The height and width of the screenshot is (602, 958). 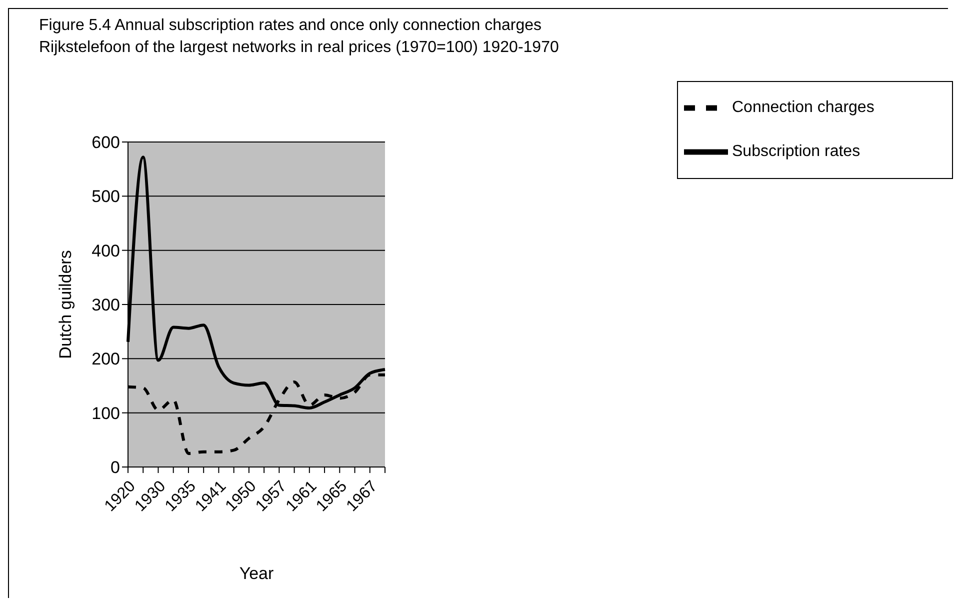 What do you see at coordinates (106, 305) in the screenshot?
I see `y-tick-label: 300` at bounding box center [106, 305].